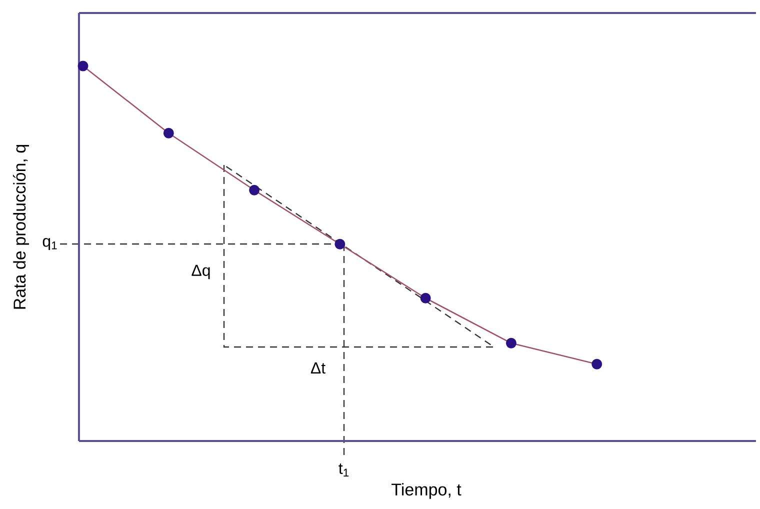 This screenshot has width=760, height=509. What do you see at coordinates (343, 470) in the screenshot?
I see `text: t$_{1}$` at bounding box center [343, 470].